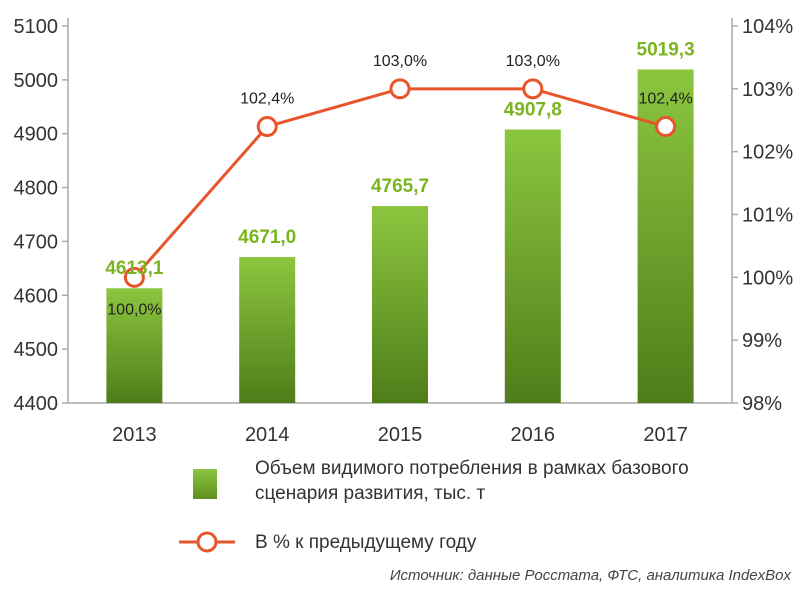 This screenshot has height=597, width=805. I want to click on legend-bar-label-line2: сценария развития, тыс. т, so click(370, 493).